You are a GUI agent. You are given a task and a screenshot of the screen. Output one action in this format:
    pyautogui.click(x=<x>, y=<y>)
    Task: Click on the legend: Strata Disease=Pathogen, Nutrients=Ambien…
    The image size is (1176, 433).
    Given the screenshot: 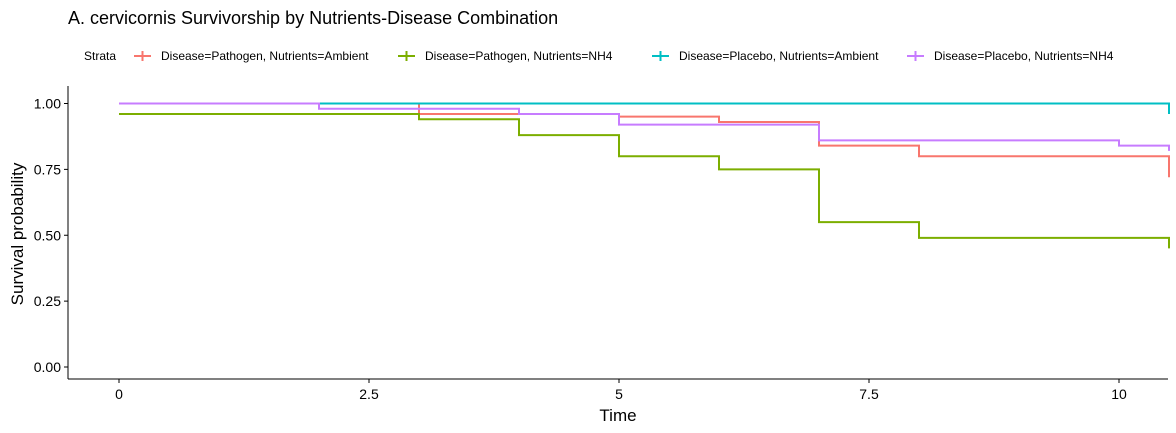 What is the action you would take?
    pyautogui.click(x=599, y=56)
    